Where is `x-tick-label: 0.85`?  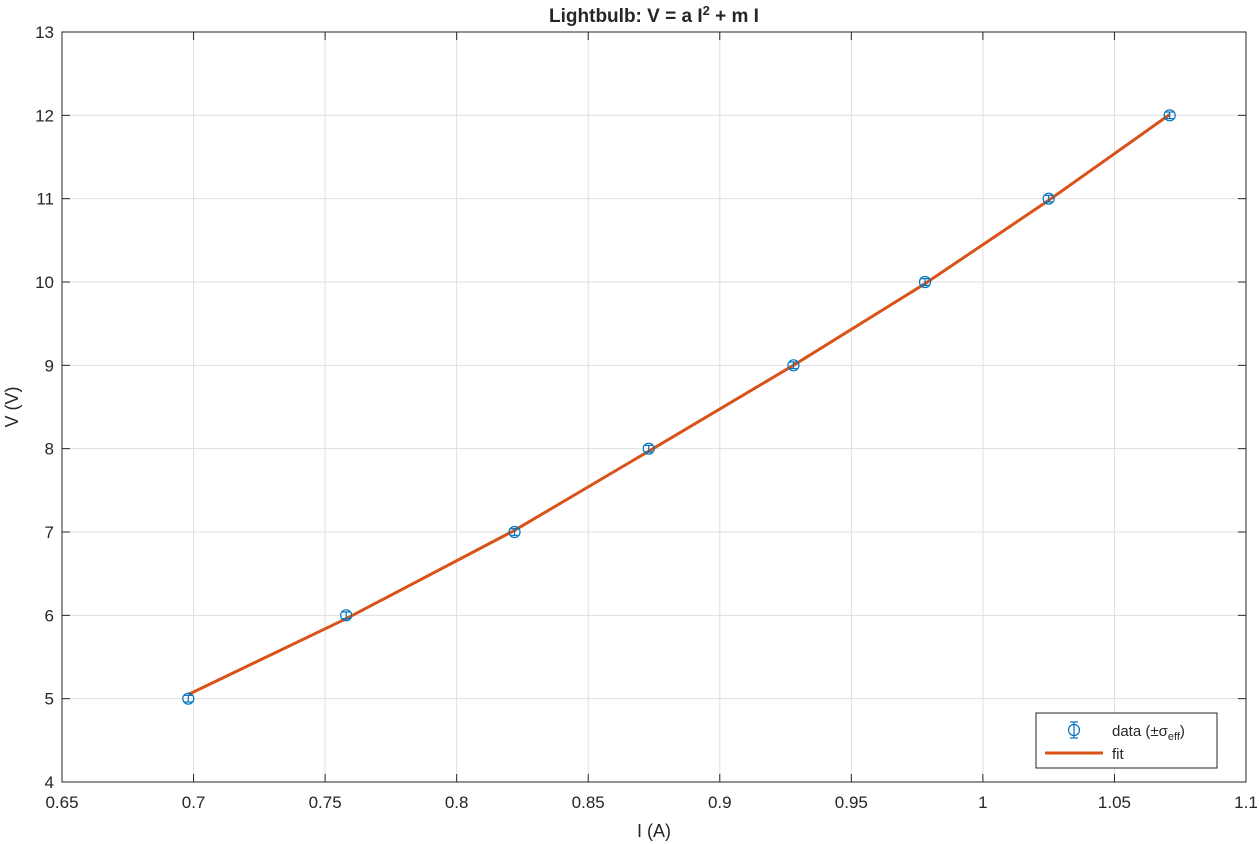 x-tick-label: 0.85 is located at coordinates (588, 802).